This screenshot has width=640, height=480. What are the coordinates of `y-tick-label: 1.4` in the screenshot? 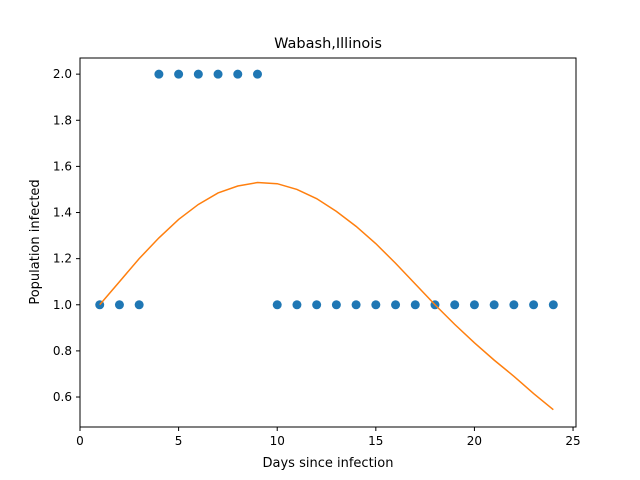 It's located at (62, 213).